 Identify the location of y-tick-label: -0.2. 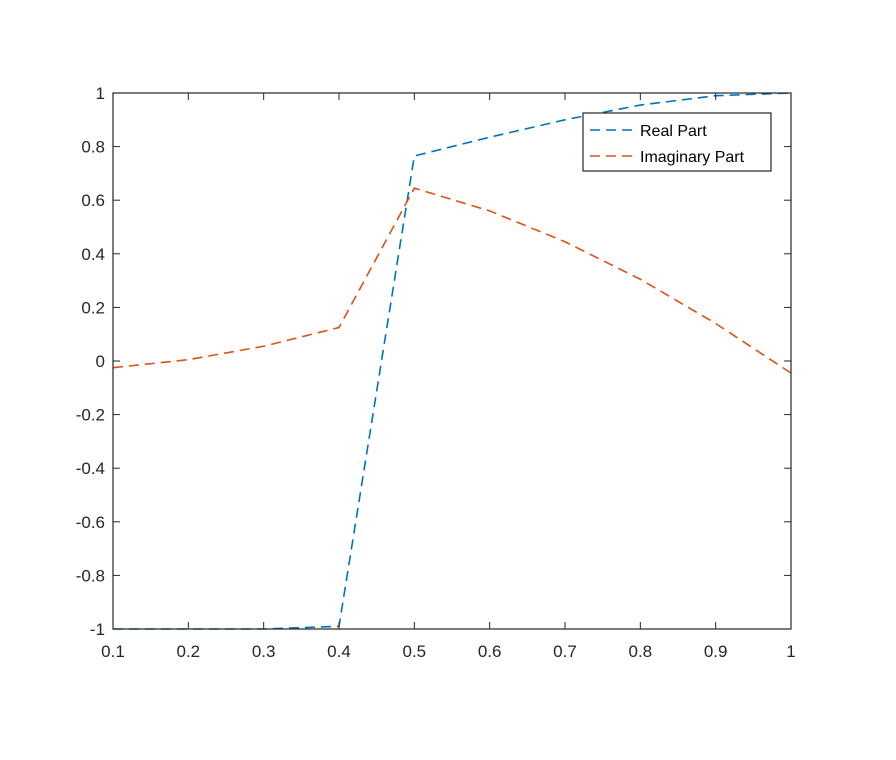
(90, 415).